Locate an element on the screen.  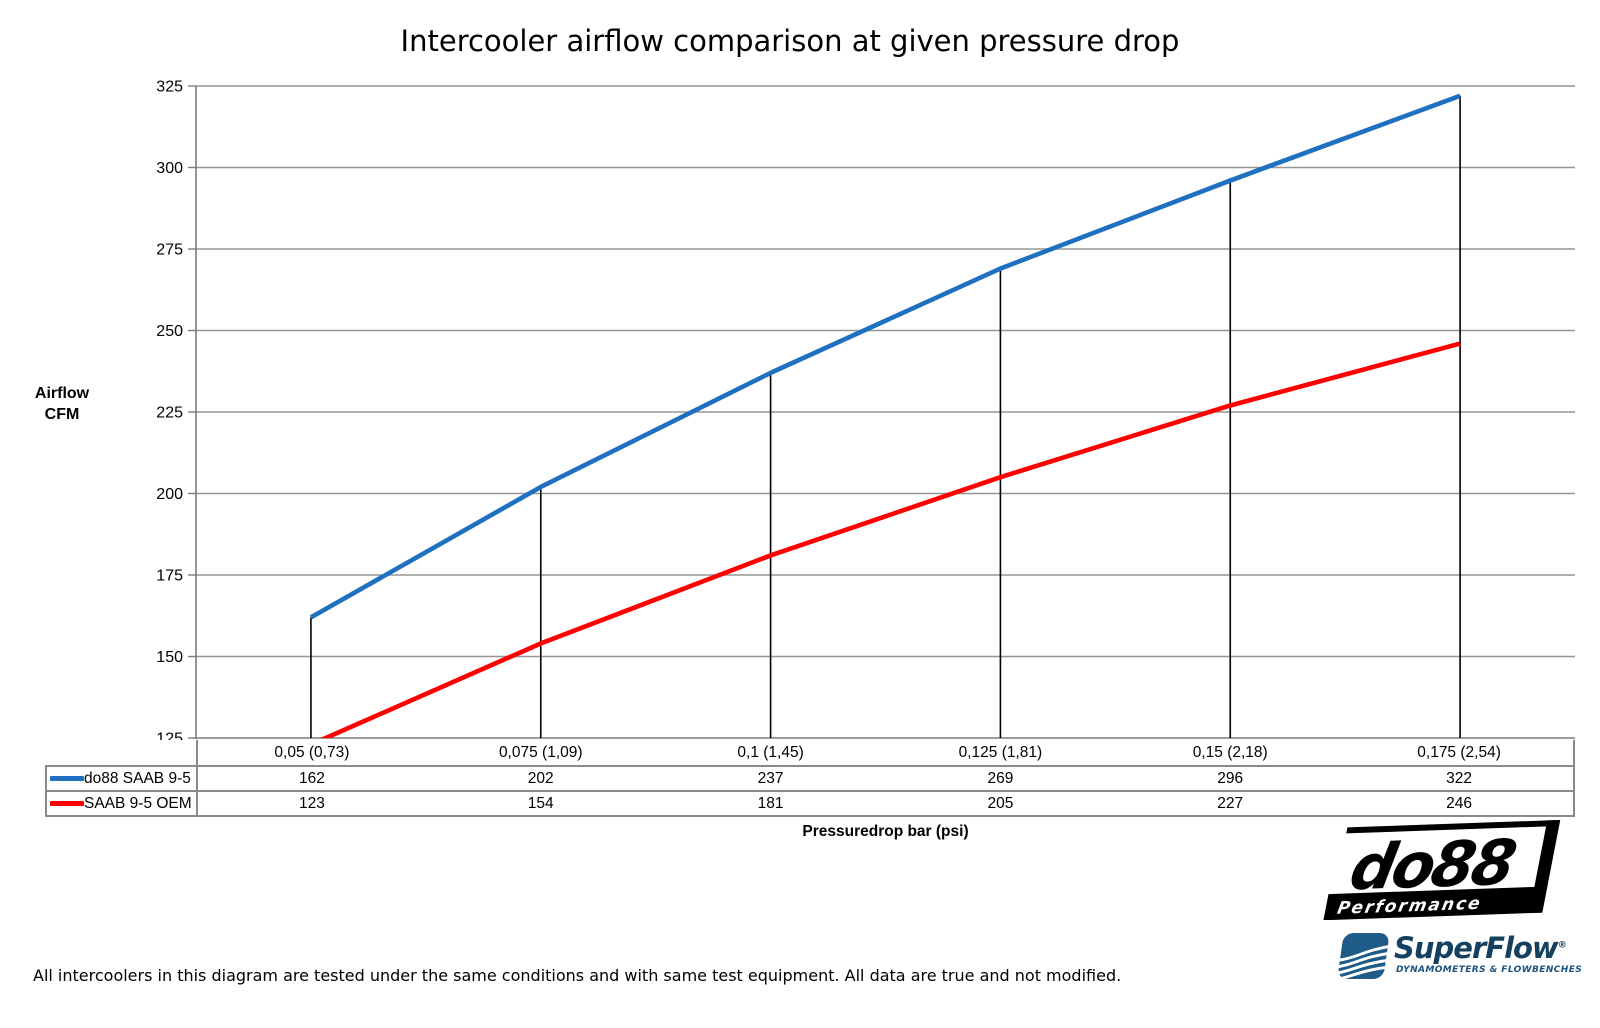
value-cell-do88-saab-9-5-6: 322 is located at coordinates (1460, 779).